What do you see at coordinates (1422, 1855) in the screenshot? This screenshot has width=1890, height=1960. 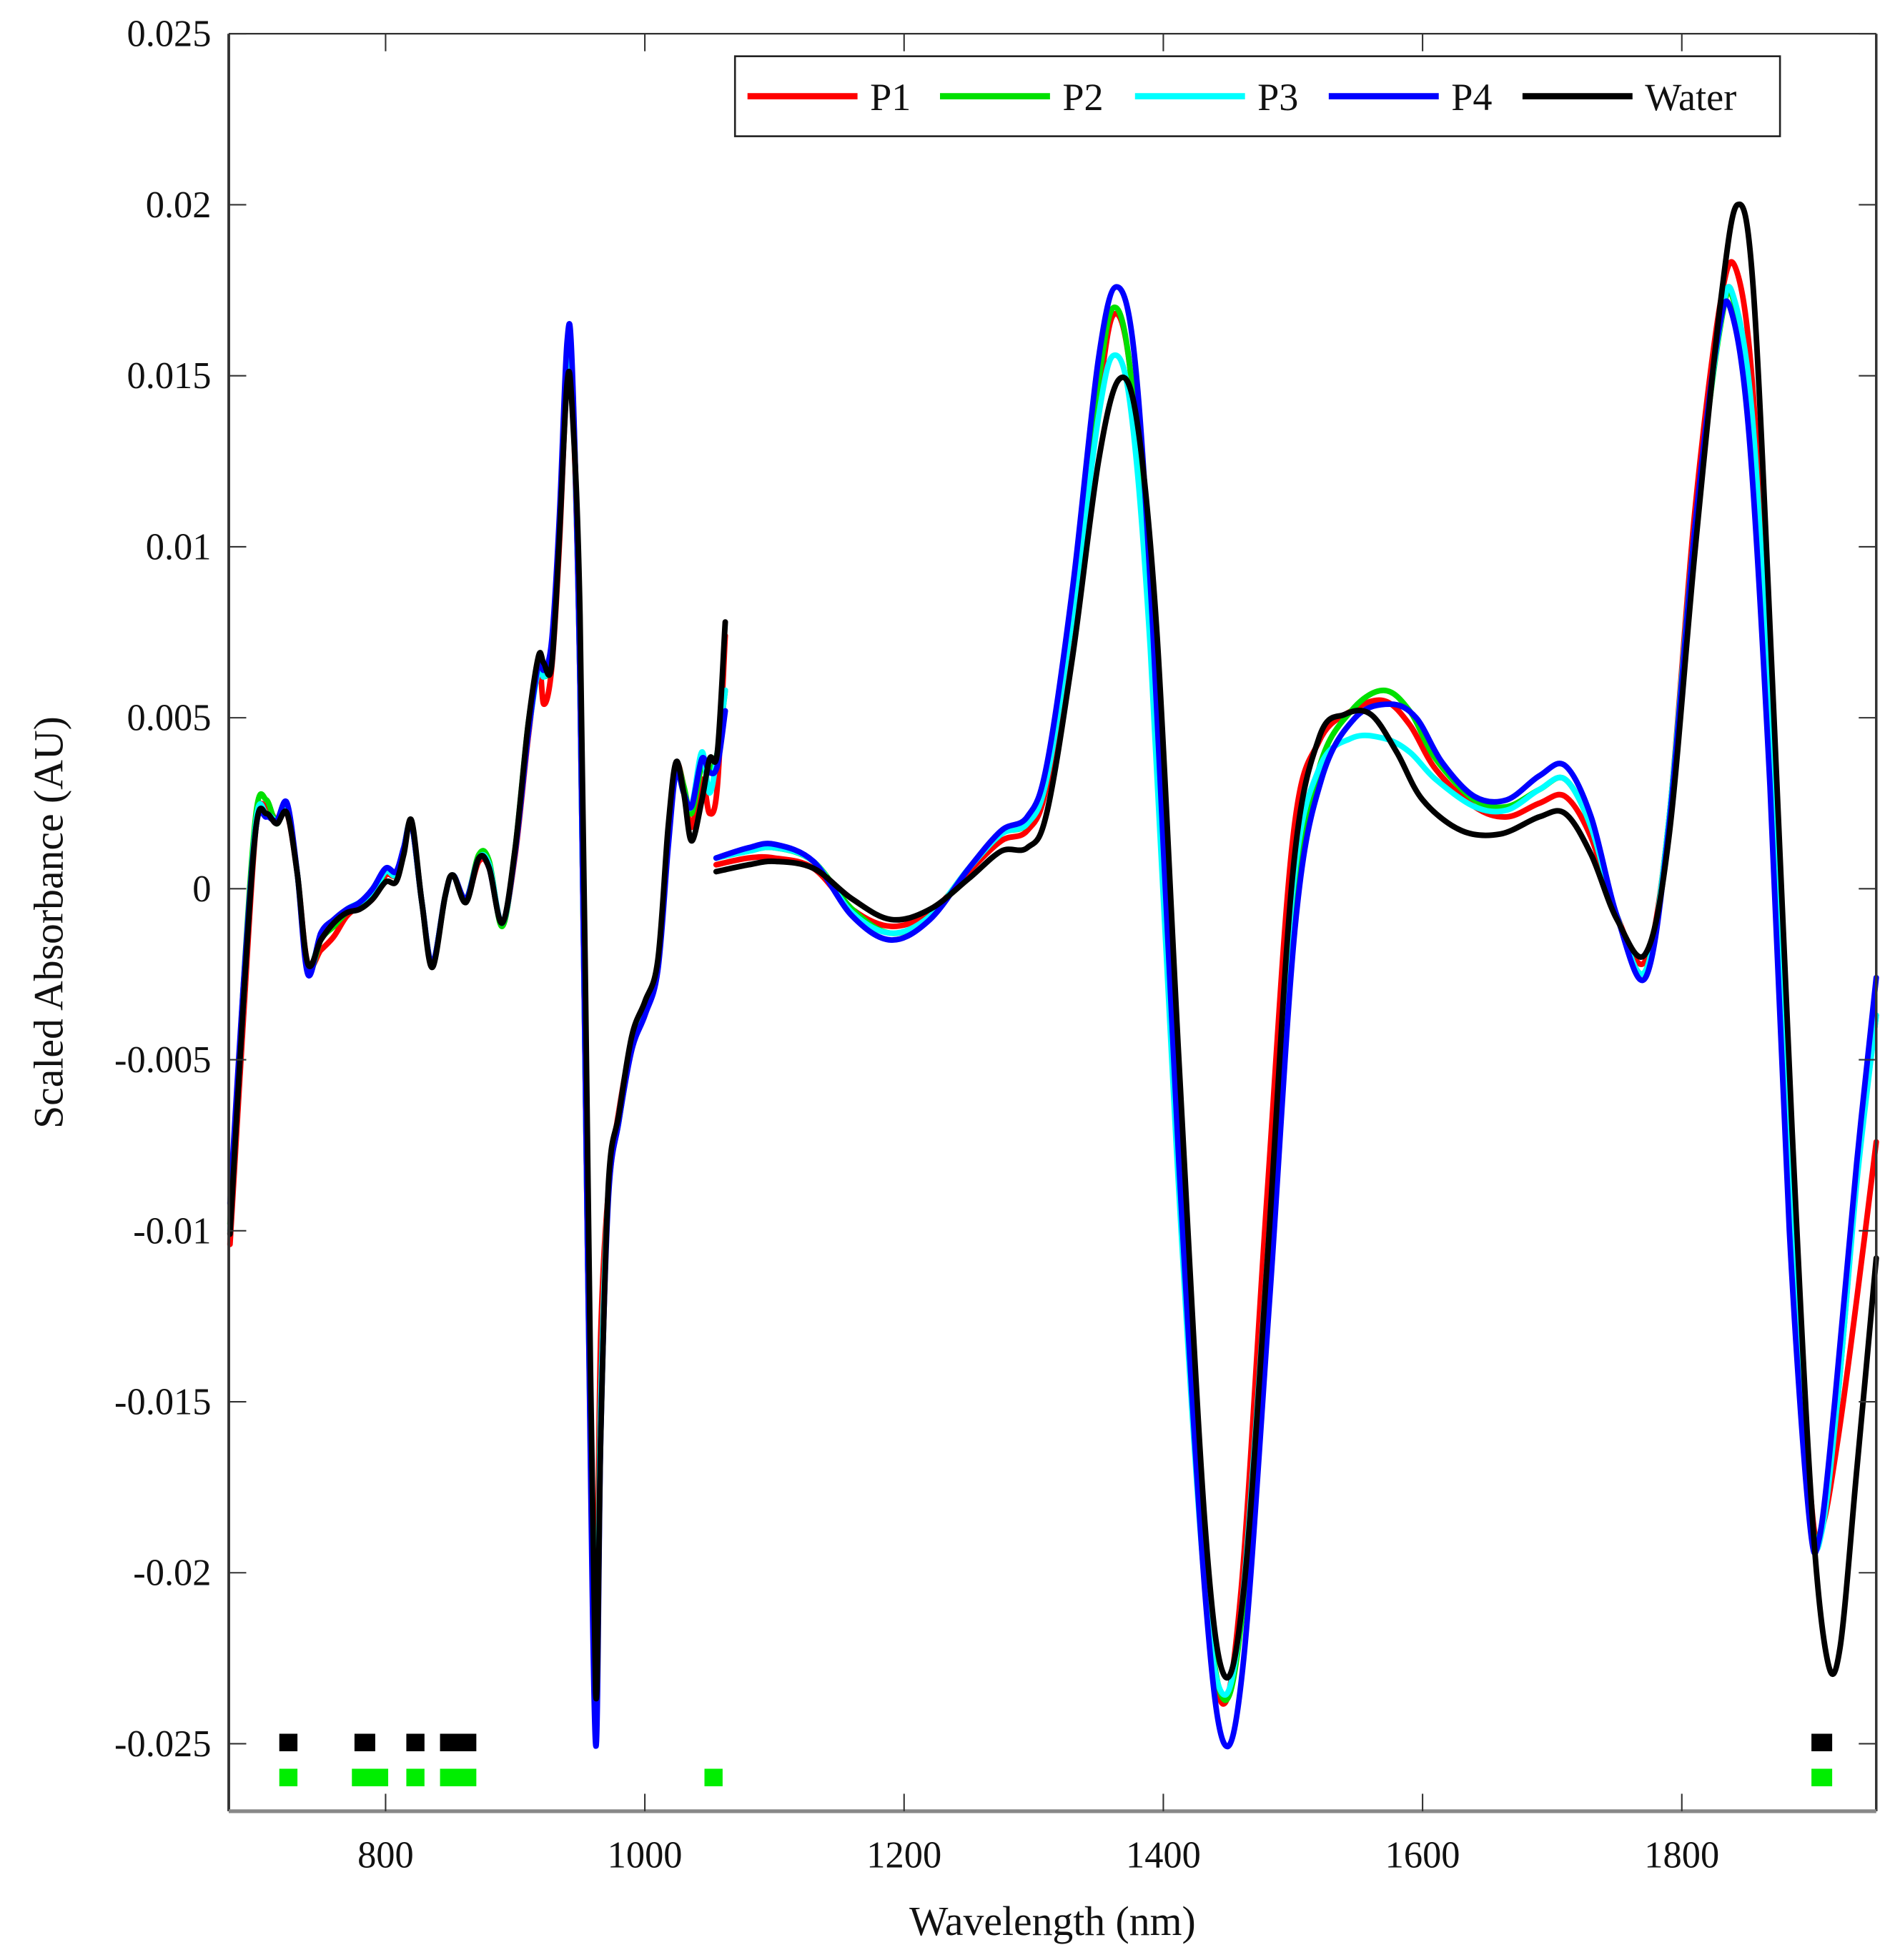 I see `x-tick-label: 1600` at bounding box center [1422, 1855].